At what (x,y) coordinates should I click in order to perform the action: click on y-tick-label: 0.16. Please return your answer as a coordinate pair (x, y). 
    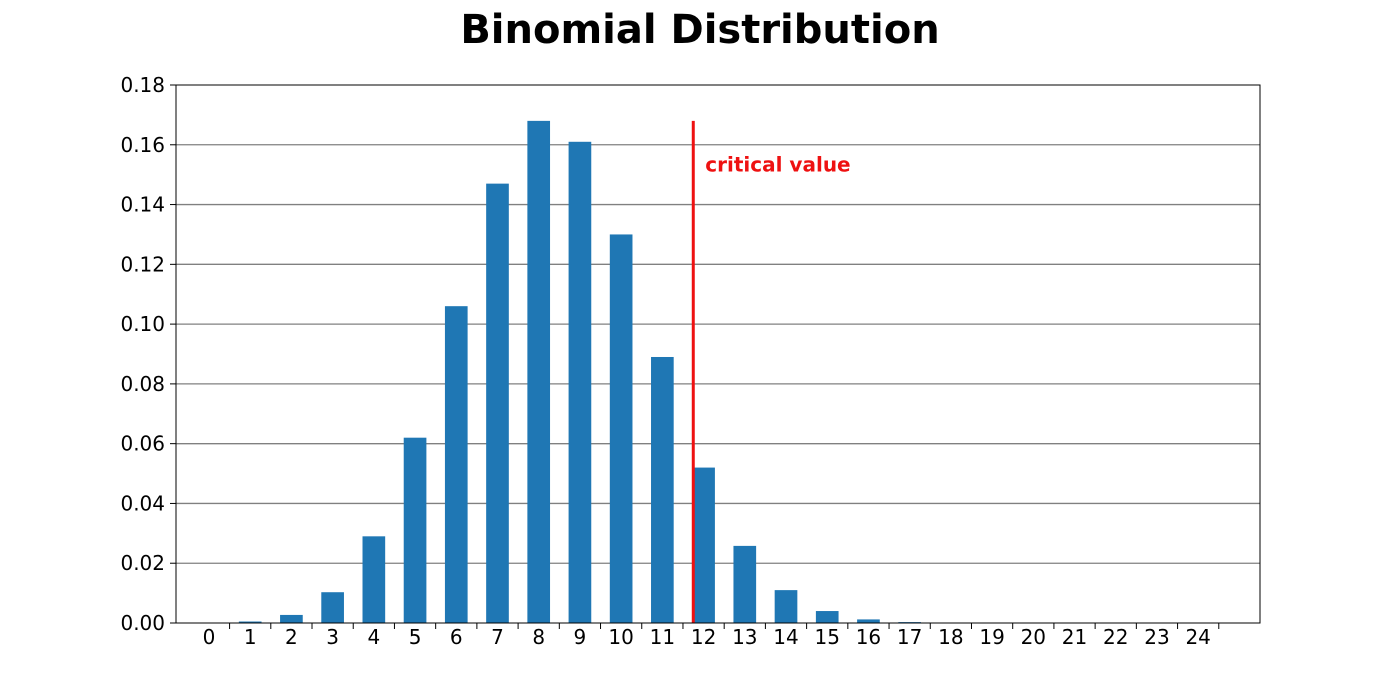
    Looking at the image, I should click on (142, 145).